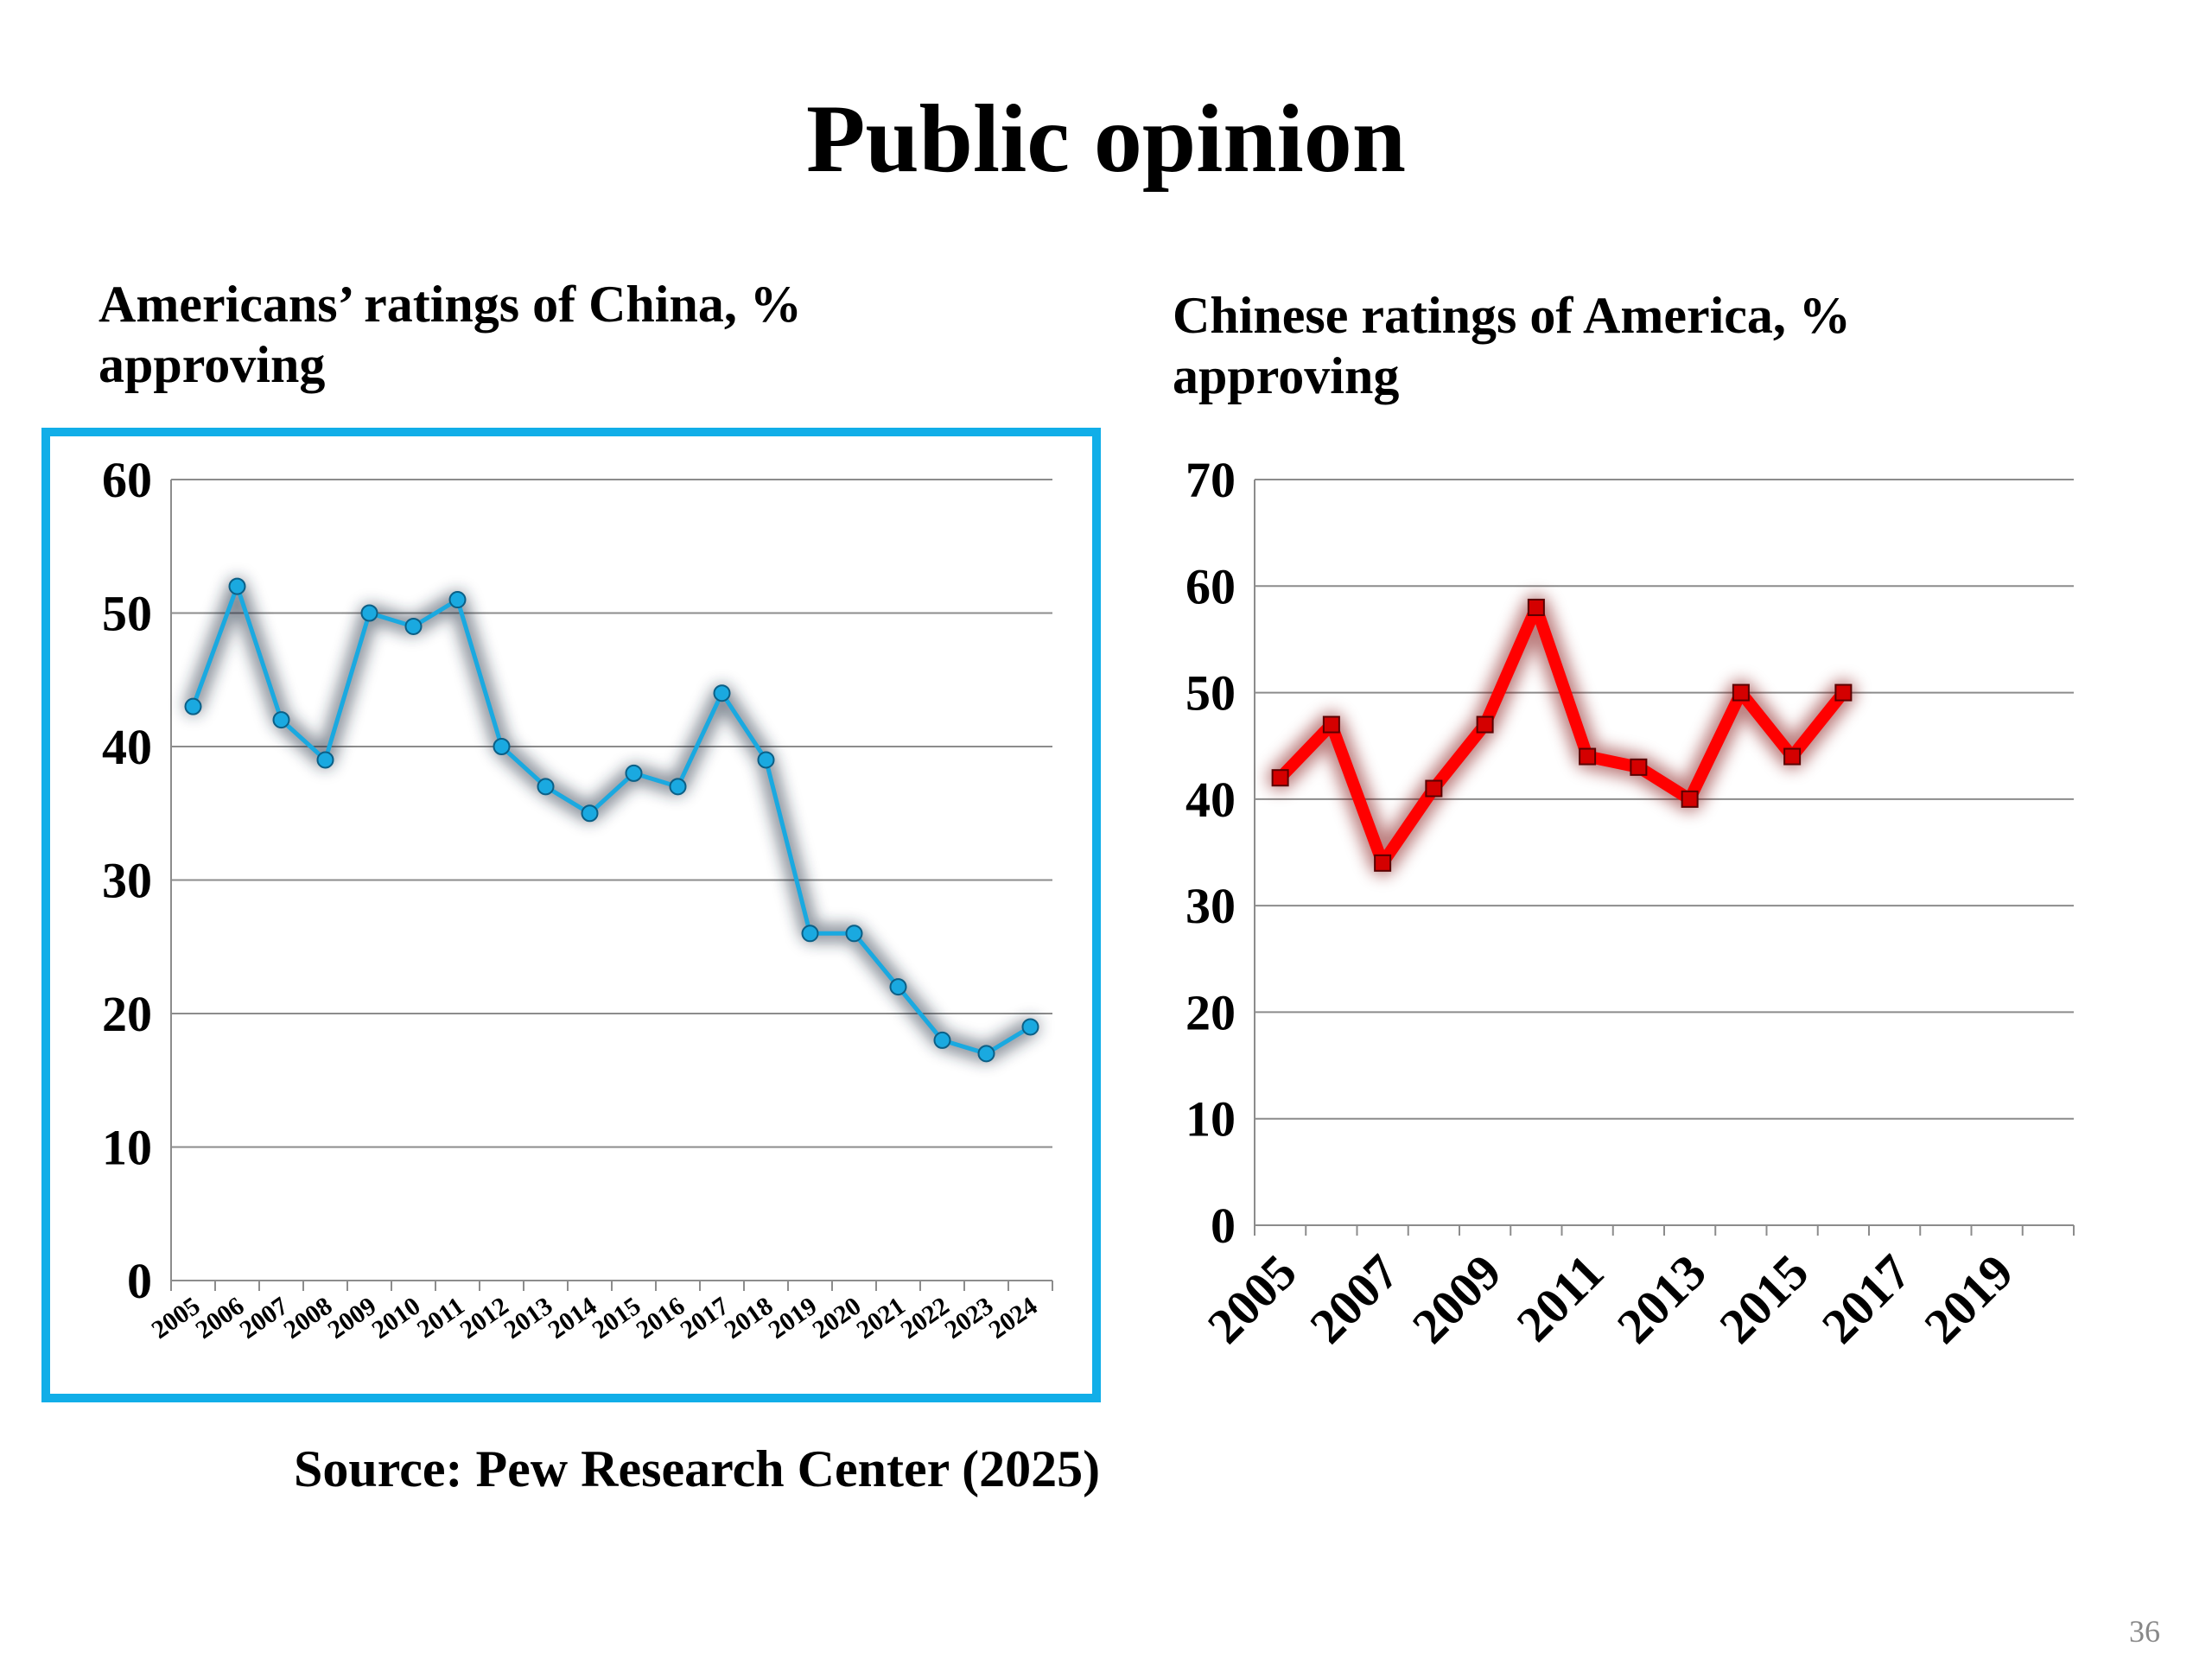  What do you see at coordinates (1866, 1298) in the screenshot?
I see `x-tick-label: 2017` at bounding box center [1866, 1298].